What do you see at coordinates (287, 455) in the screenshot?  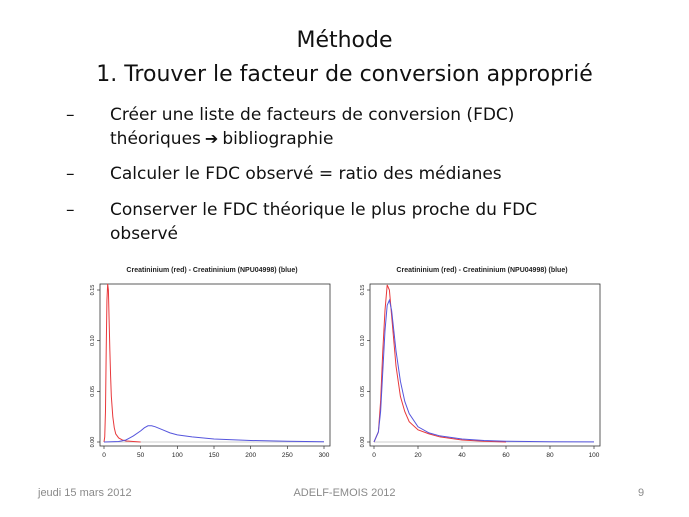 I see `x-tick-label: 250` at bounding box center [287, 455].